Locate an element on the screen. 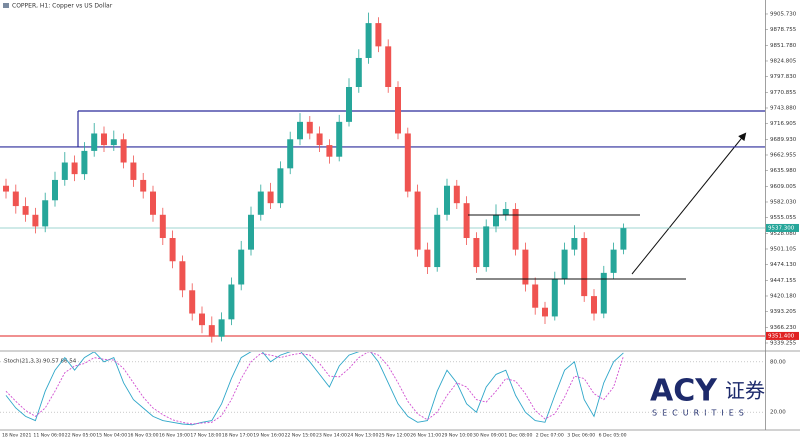  y-tick-label: 9447.155 is located at coordinates (783, 281).